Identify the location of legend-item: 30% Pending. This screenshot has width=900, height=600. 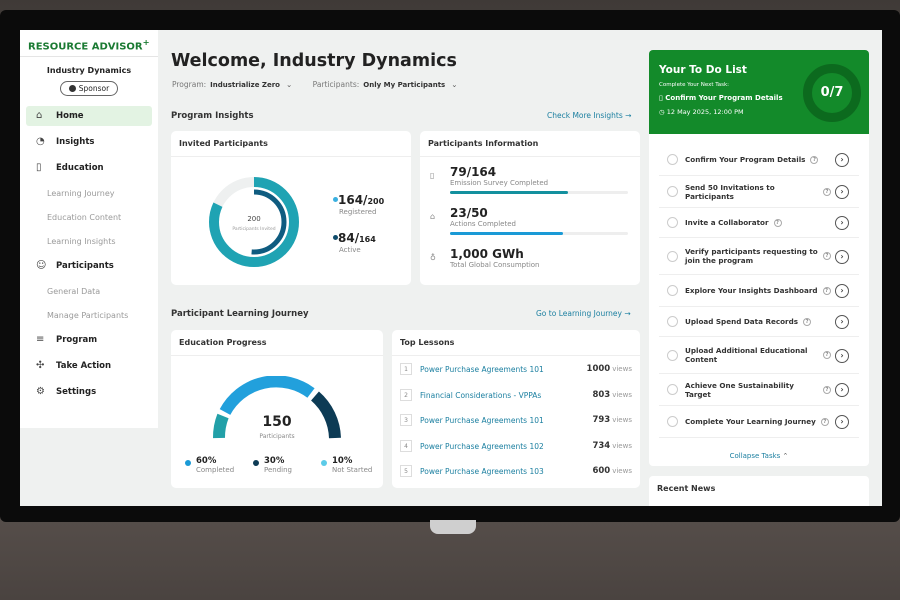
(272, 465).